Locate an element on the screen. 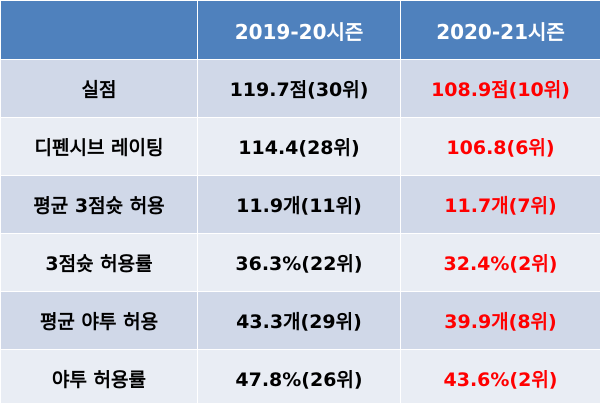 The image size is (600, 403). value-2020-21: 39.9개(8위) is located at coordinates (500, 320).